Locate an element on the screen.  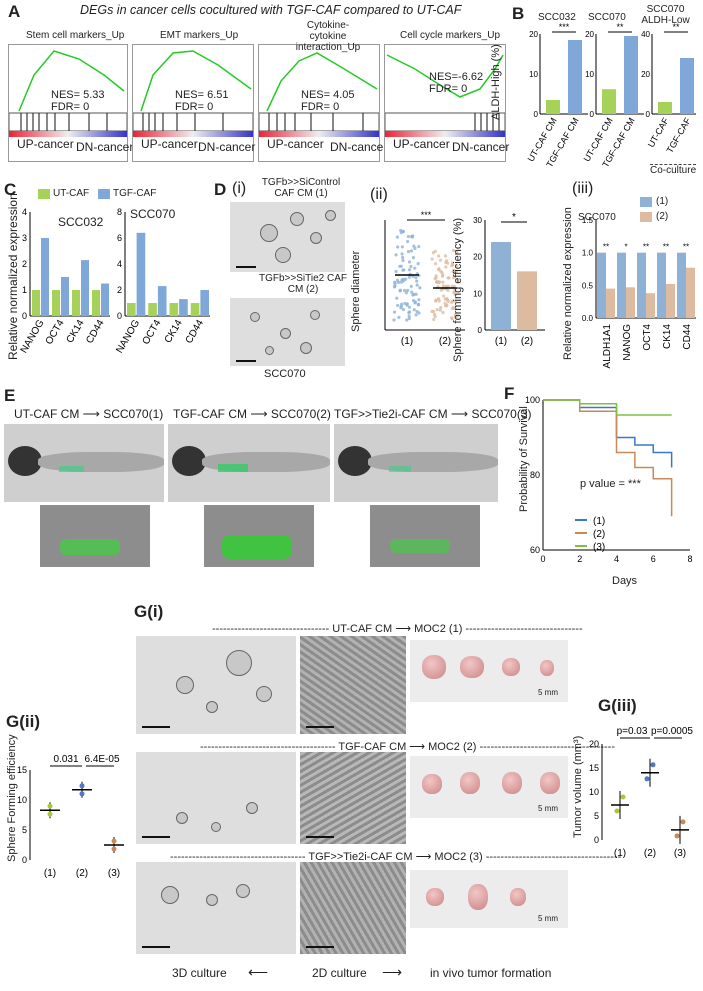
e-cond-2: TGF-CAF CM ⟶ SCC070(2) is located at coordinates (252, 414).